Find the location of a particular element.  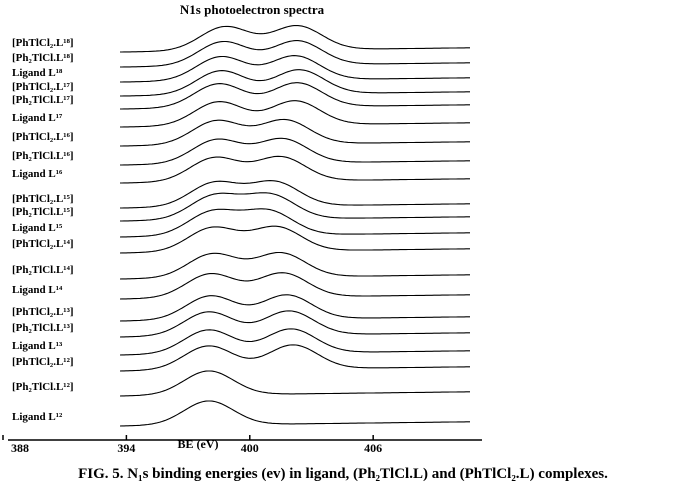

spectrum-label: [Ph₂TlCl.L¹⁴] is located at coordinates (43, 270).